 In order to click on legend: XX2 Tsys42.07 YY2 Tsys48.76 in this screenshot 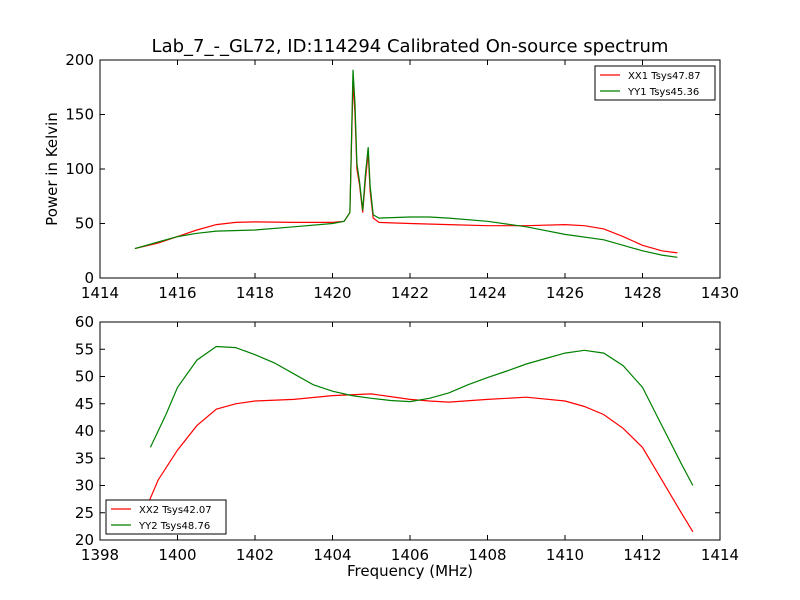, I will do `click(166, 517)`.